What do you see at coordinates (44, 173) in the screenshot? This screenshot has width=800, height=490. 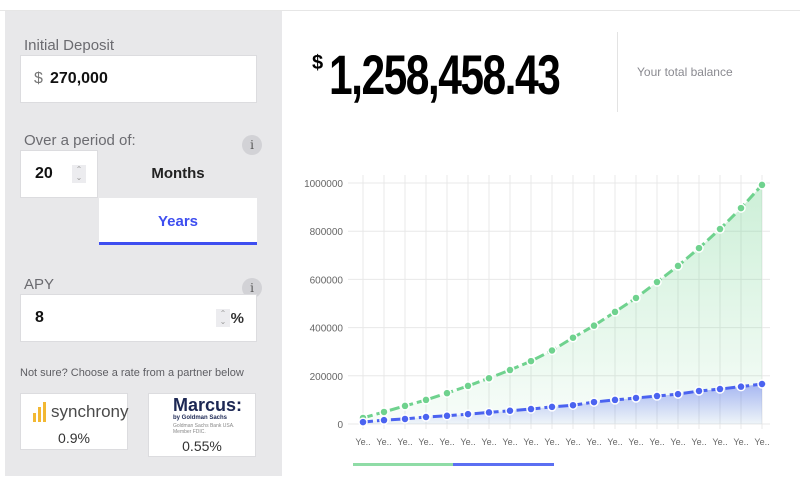 I see `period-value: 20` at bounding box center [44, 173].